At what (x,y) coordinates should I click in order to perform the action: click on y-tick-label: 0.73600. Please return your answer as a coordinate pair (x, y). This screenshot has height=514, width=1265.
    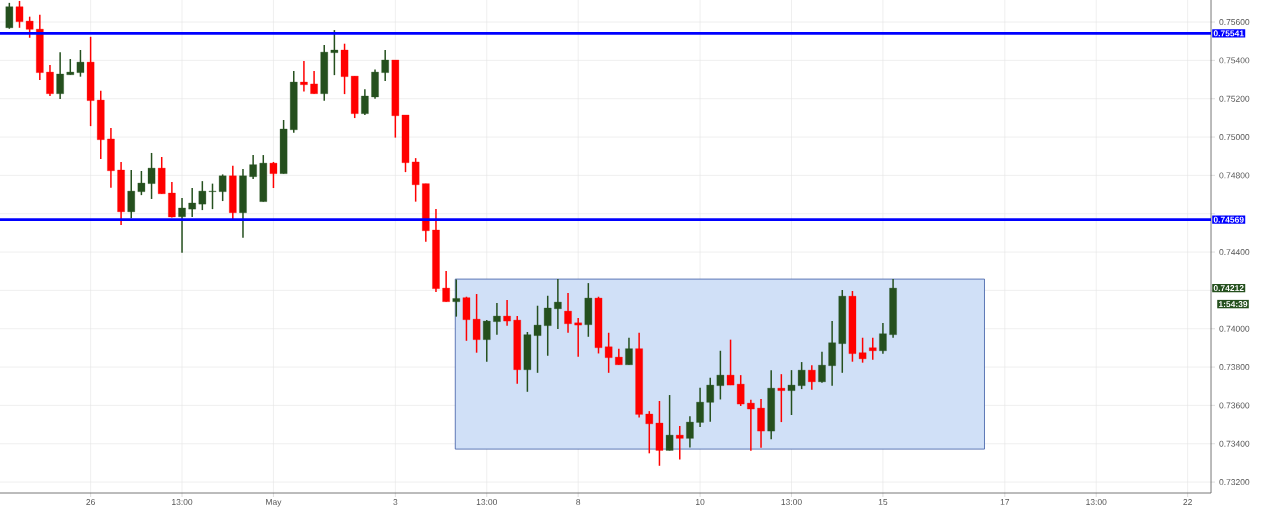
    Looking at the image, I should click on (1234, 405).